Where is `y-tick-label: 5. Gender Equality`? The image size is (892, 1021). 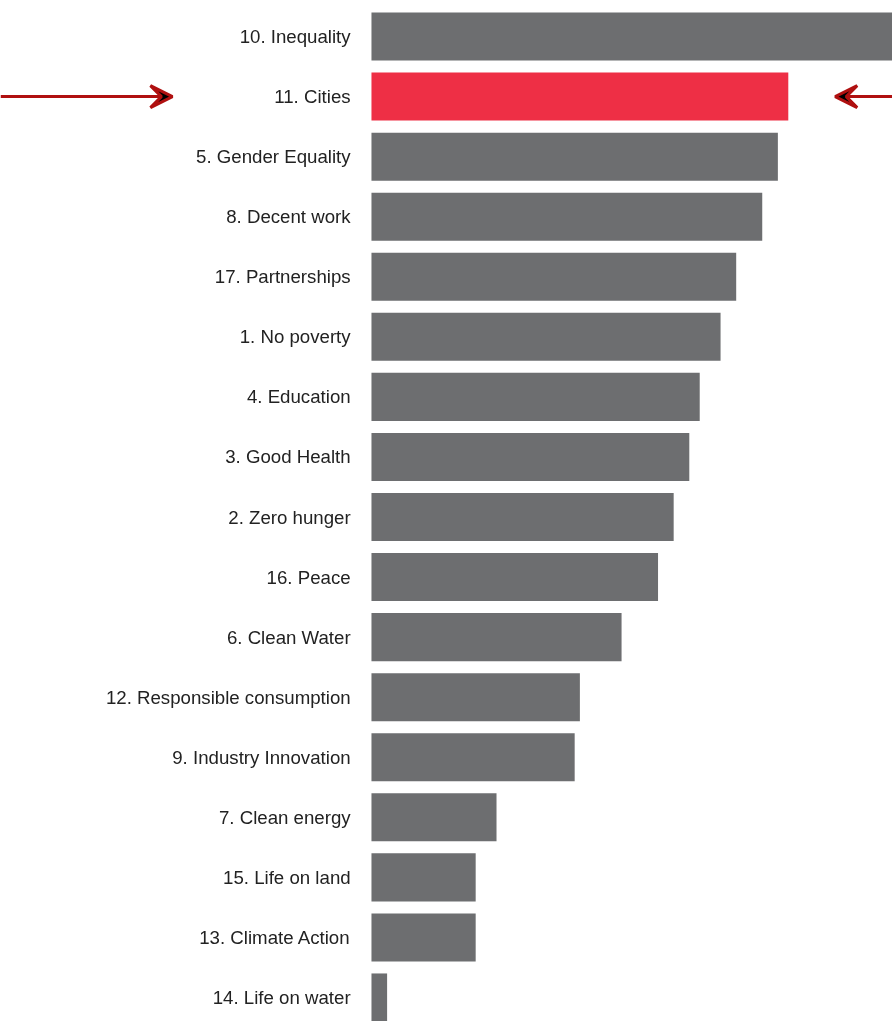
y-tick-label: 5. Gender Equality is located at coordinates (274, 157).